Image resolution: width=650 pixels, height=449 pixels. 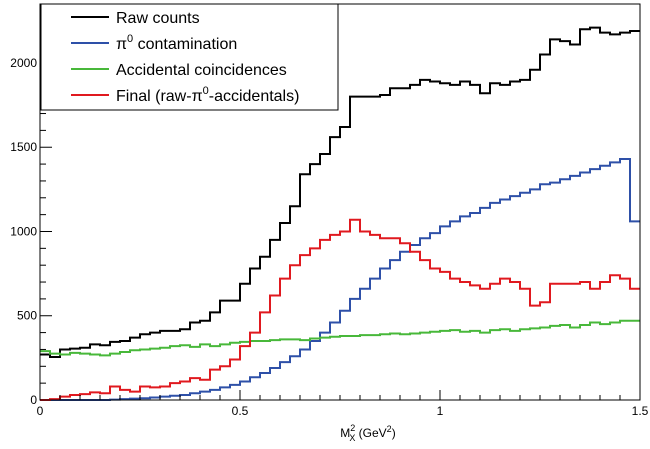 What do you see at coordinates (27, 316) in the screenshot?
I see `y-tick-label: 500` at bounding box center [27, 316].